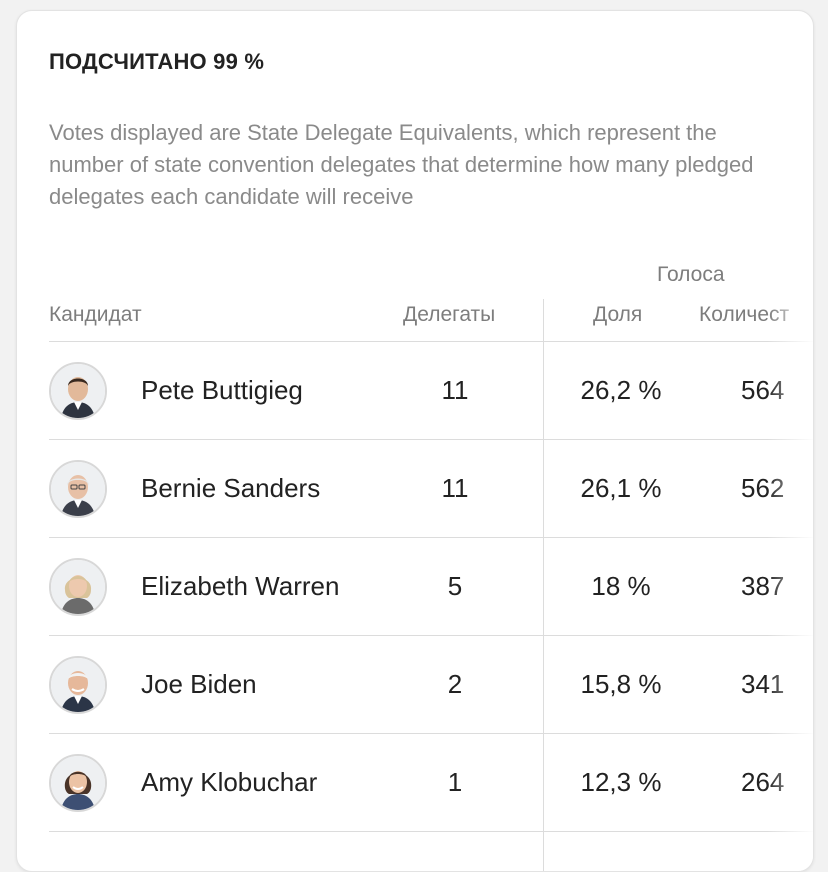  I want to click on share-value: 26,2 %, so click(621, 390).